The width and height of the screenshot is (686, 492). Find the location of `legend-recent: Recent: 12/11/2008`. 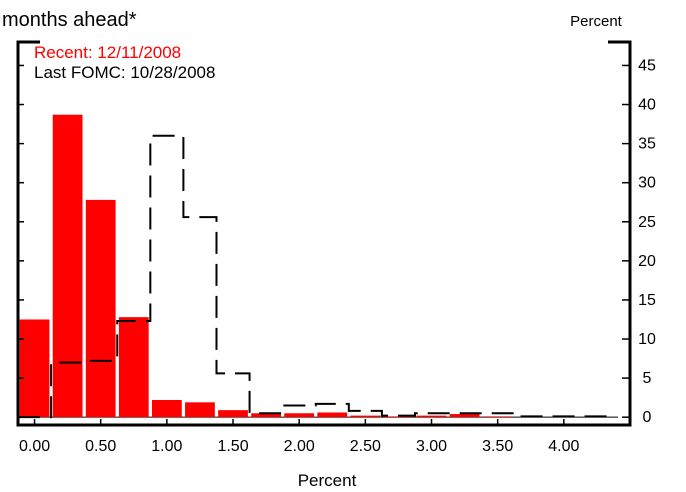

legend-recent: Recent: 12/11/2008 is located at coordinates (107, 52).